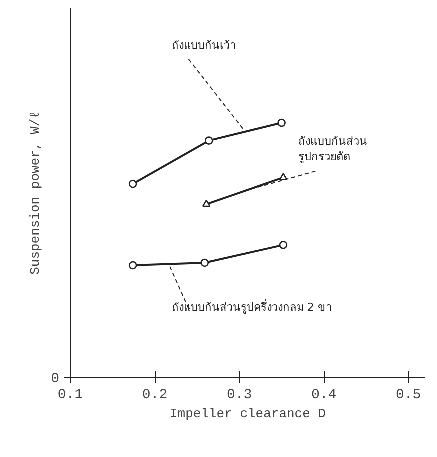 The image size is (437, 457). What do you see at coordinates (248, 414) in the screenshot?
I see `x-axis-title: Impeller clearance D` at bounding box center [248, 414].